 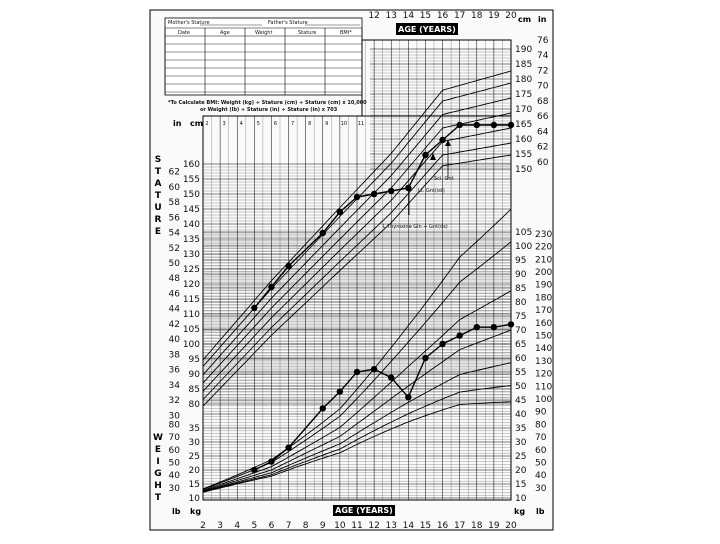 I want to click on stature-cm-tick: 125, so click(x=191, y=270).